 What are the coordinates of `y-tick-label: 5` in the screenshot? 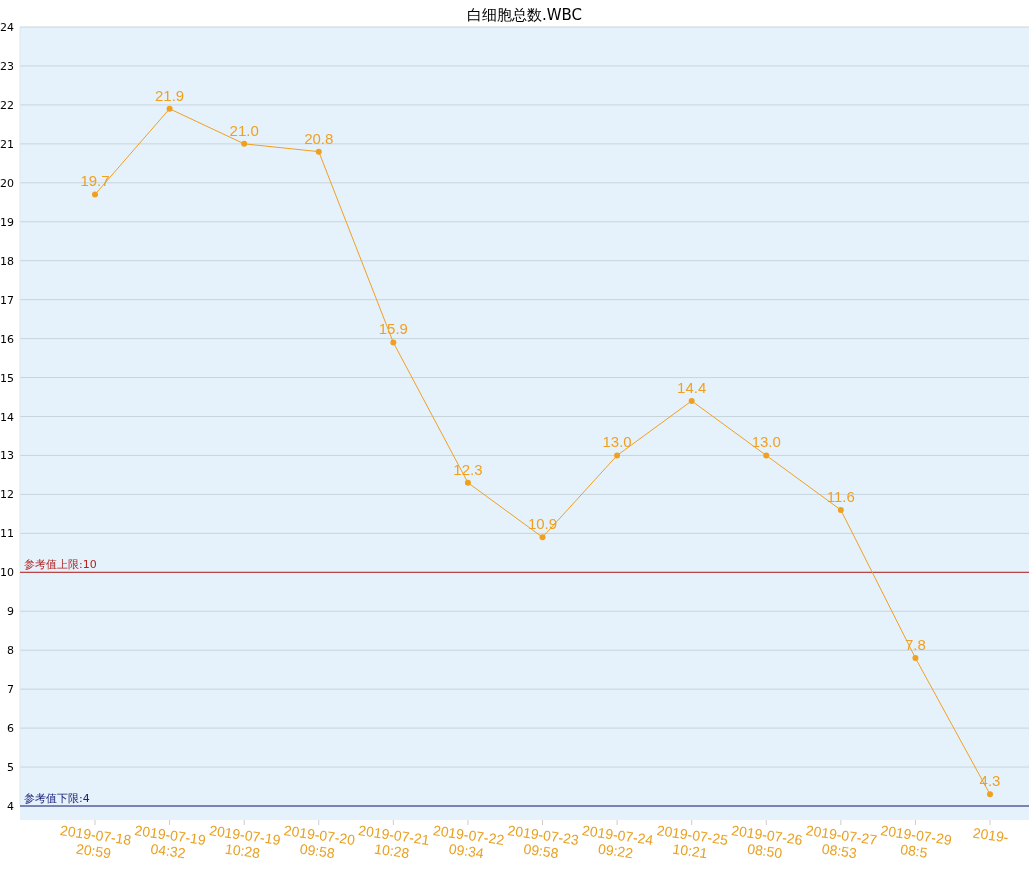 It's located at (10, 768).